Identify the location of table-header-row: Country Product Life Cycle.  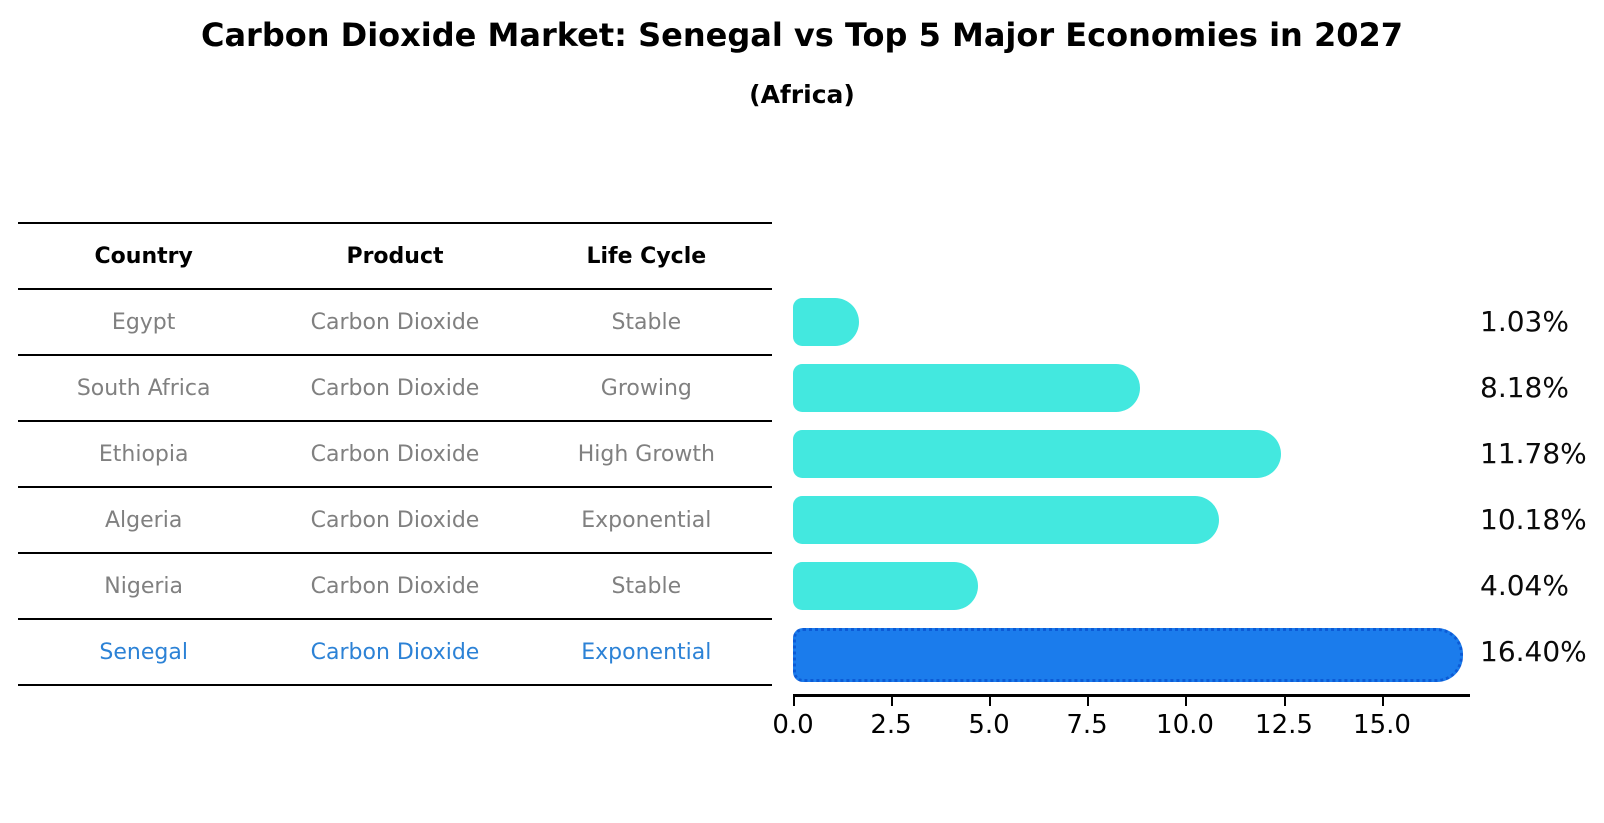
(395, 257).